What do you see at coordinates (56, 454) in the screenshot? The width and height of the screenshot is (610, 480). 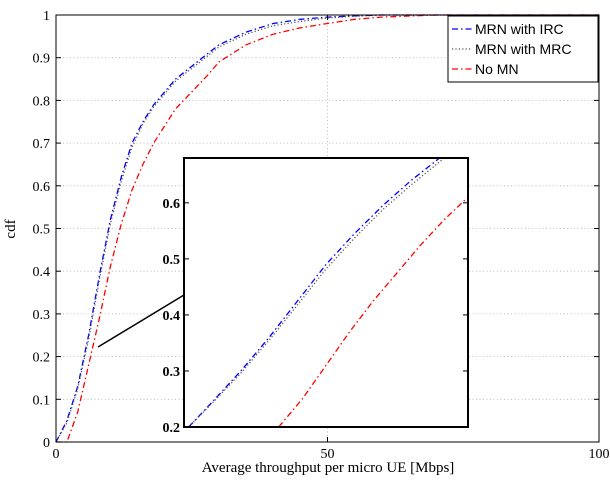 I see `x-tick-label: 0` at bounding box center [56, 454].